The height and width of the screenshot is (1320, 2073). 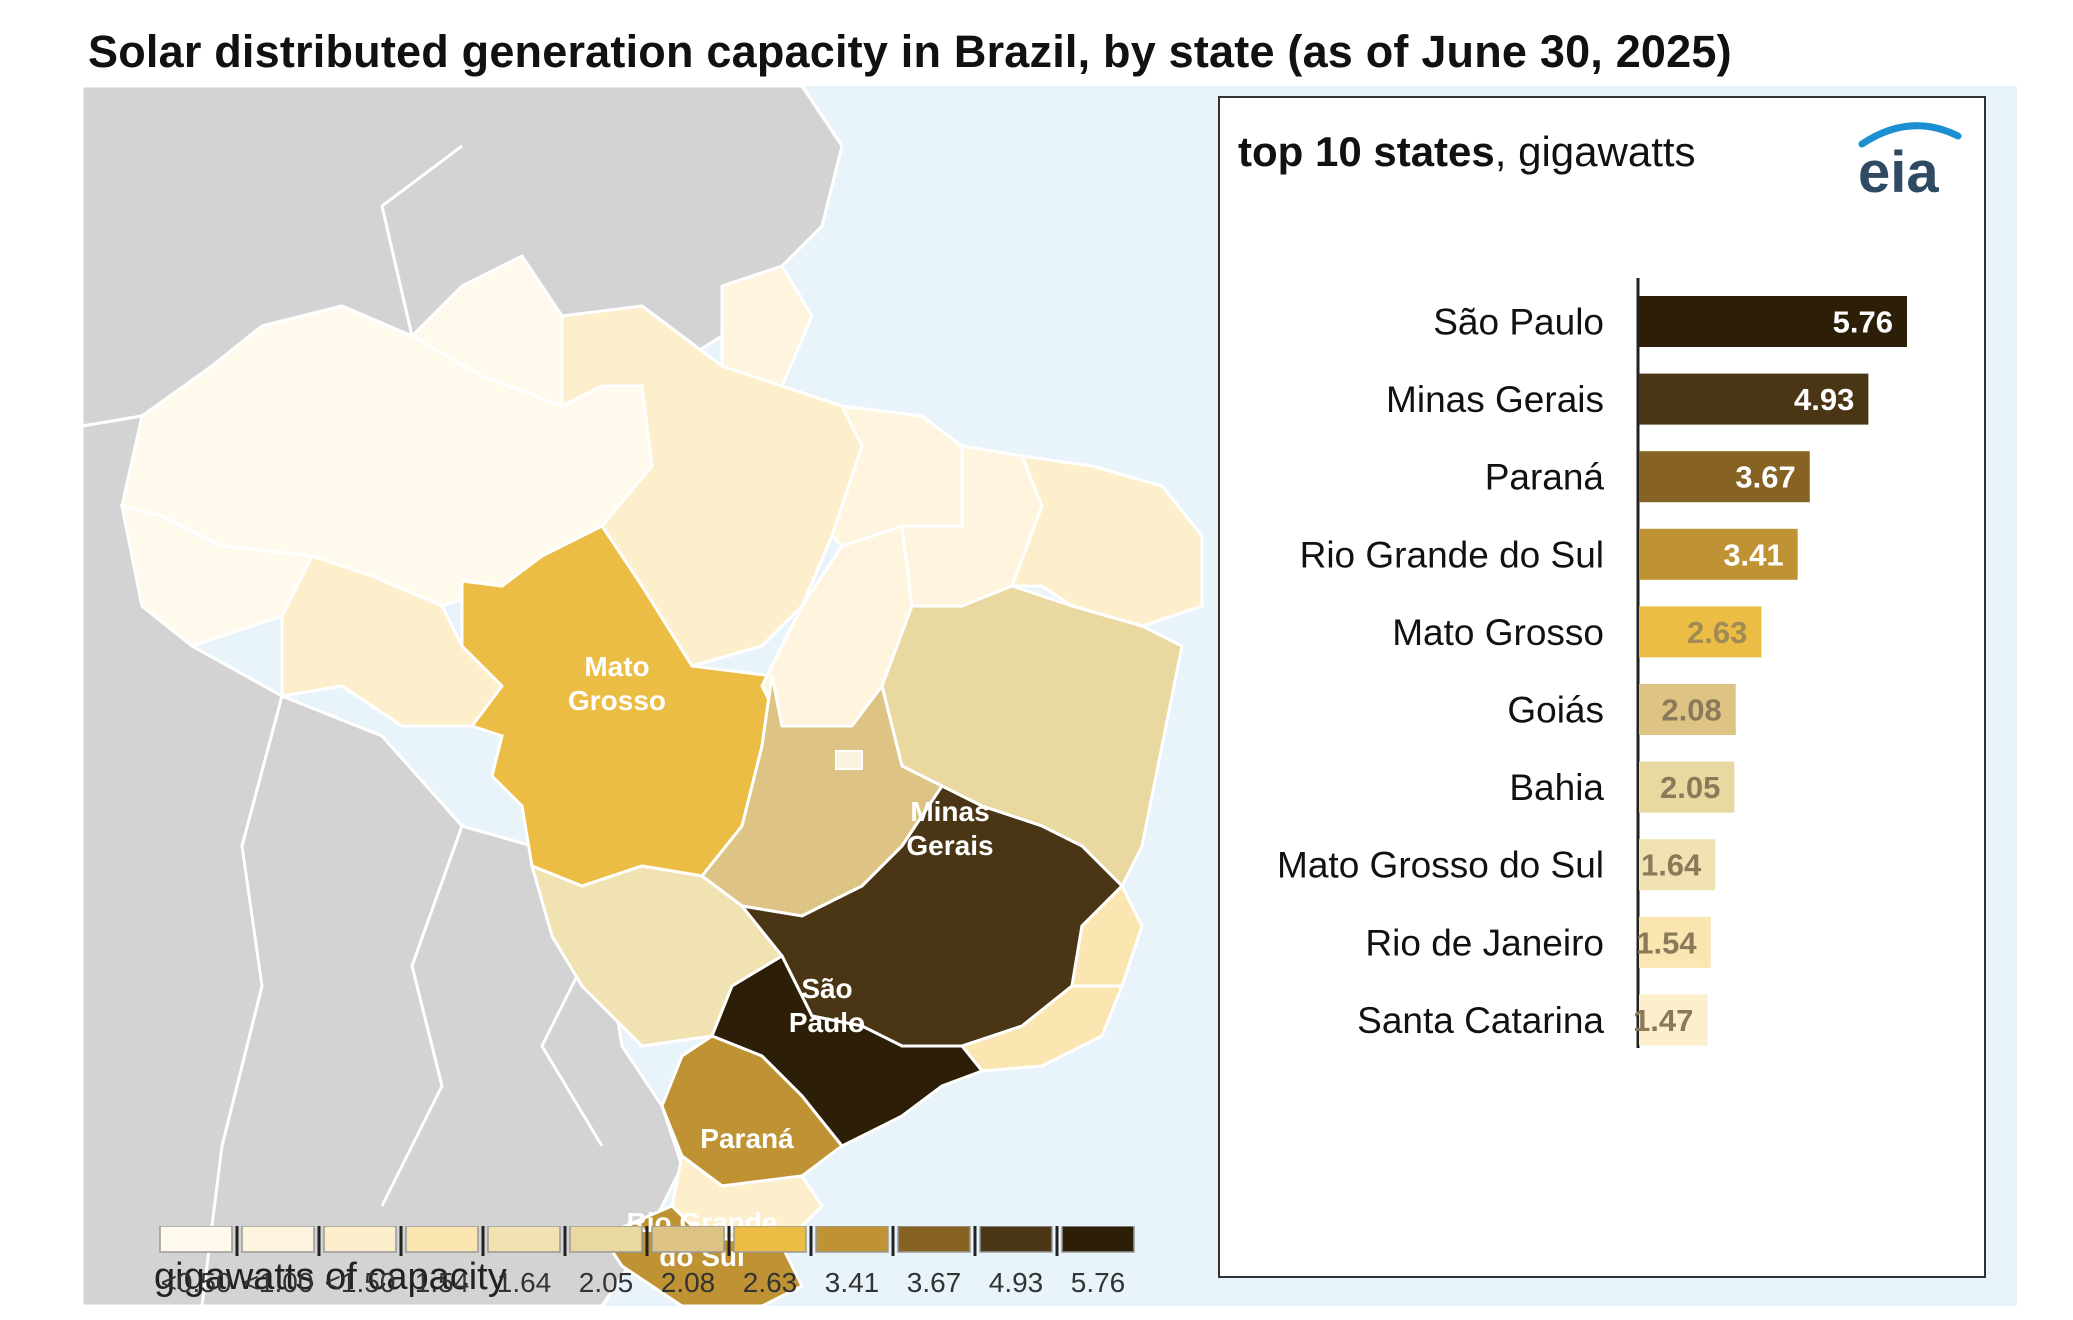 I want to click on state-amapa, so click(x=767, y=326).